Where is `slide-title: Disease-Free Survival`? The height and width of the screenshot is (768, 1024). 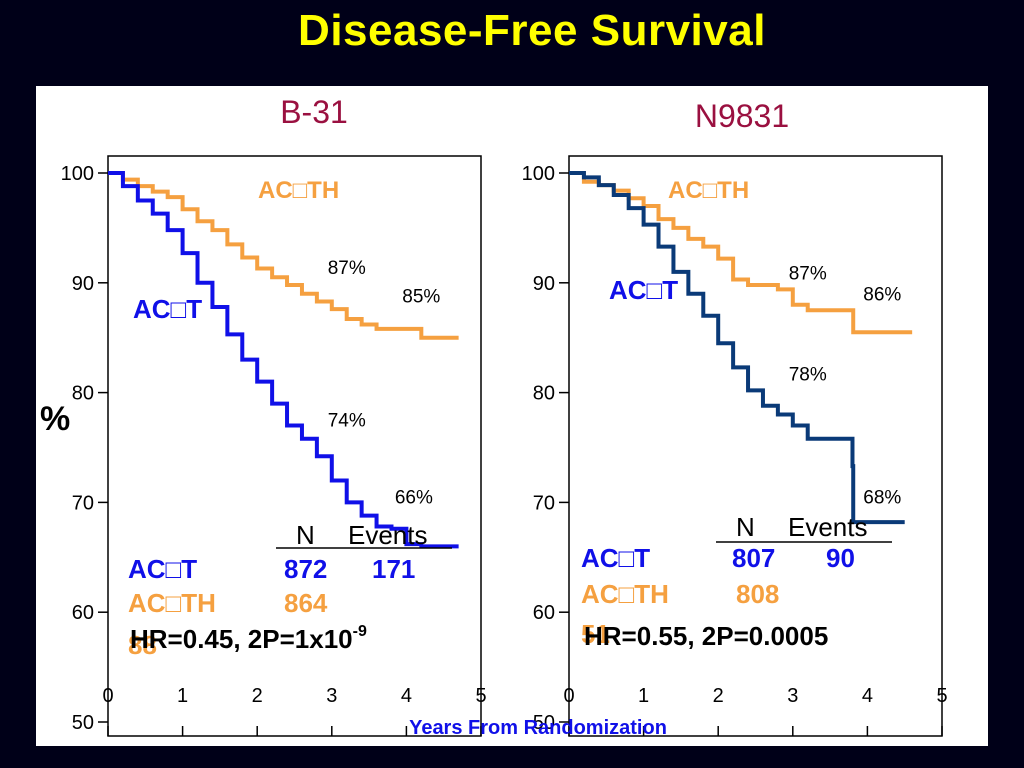 slide-title: Disease-Free Survival is located at coordinates (532, 30).